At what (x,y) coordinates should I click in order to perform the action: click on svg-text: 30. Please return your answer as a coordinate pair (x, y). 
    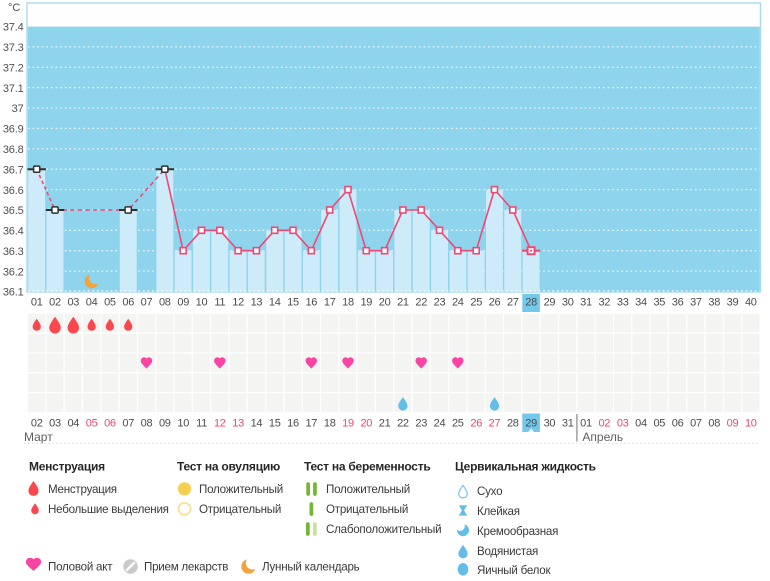
    Looking at the image, I should click on (550, 424).